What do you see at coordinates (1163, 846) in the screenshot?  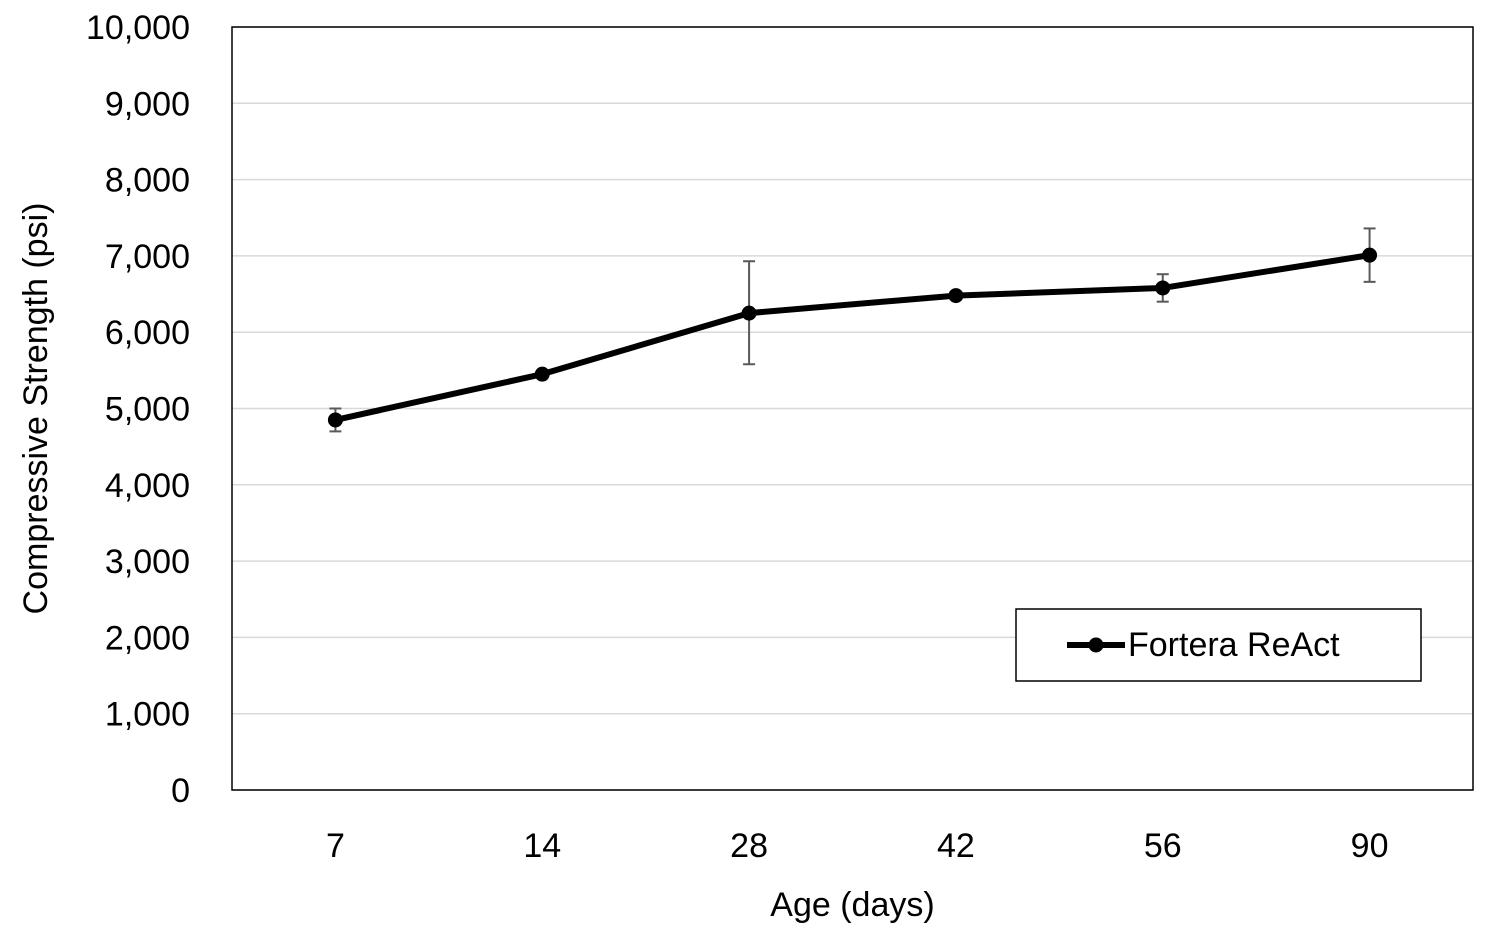 I see `x-tick-label: 56` at bounding box center [1163, 846].